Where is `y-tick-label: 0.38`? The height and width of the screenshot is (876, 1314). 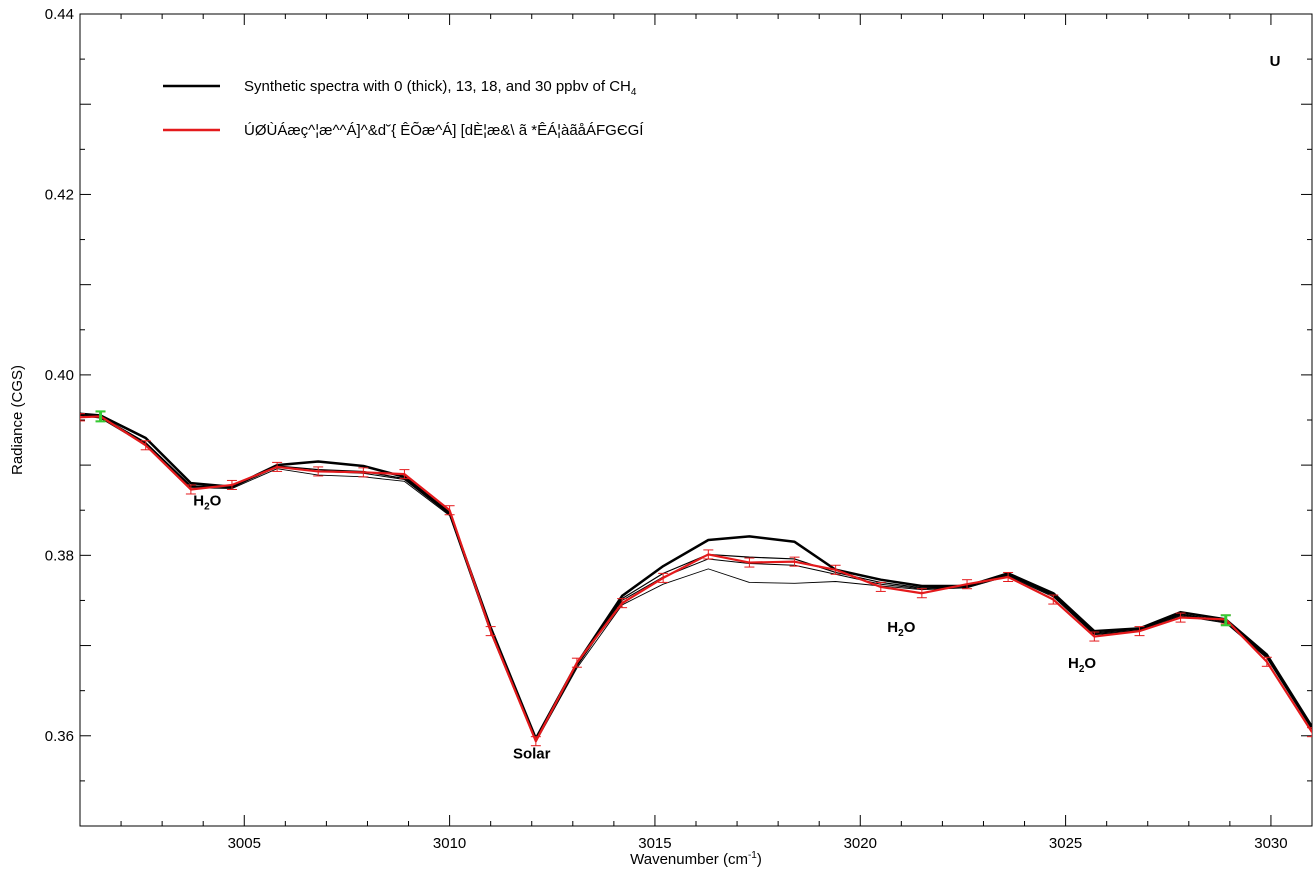
y-tick-label: 0.38 is located at coordinates (59, 555).